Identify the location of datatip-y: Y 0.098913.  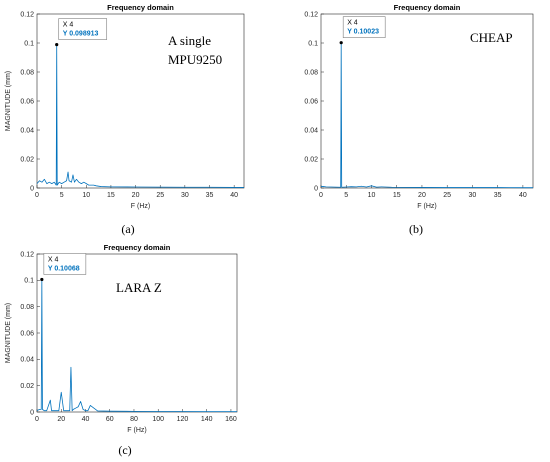
(81, 34).